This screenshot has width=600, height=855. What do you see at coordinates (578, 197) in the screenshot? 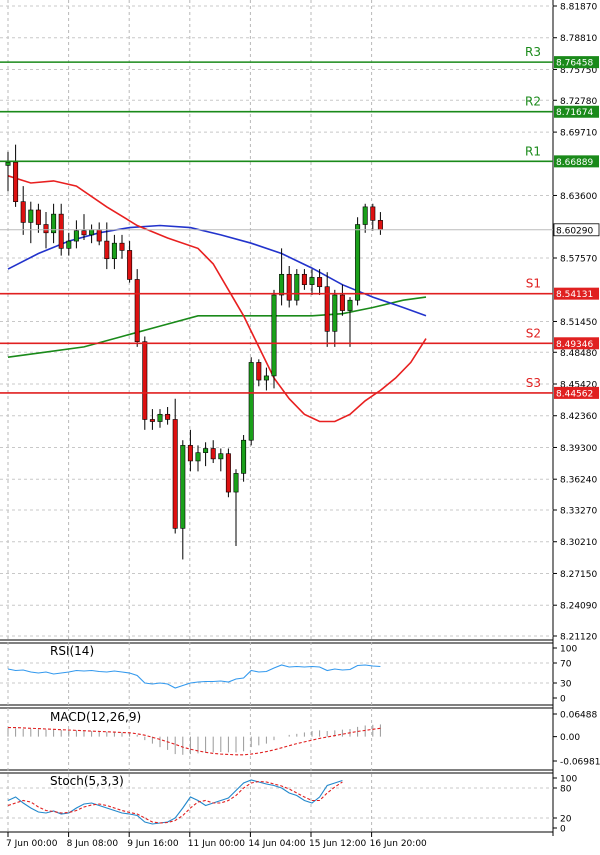
I see `y-tick-label: 8.63600` at bounding box center [578, 197].